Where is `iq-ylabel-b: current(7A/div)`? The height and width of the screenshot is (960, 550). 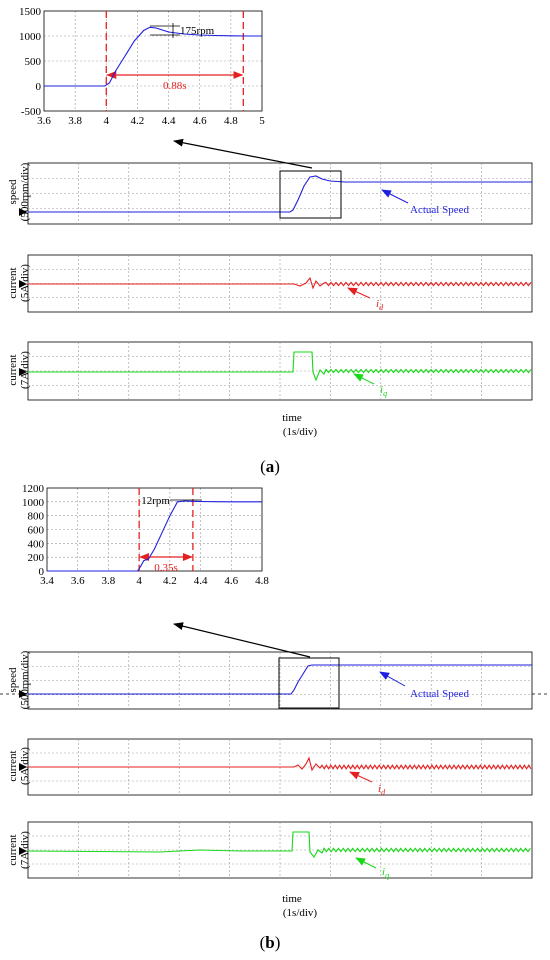 iq-ylabel-b: current(7A/div) is located at coordinates (19, 850).